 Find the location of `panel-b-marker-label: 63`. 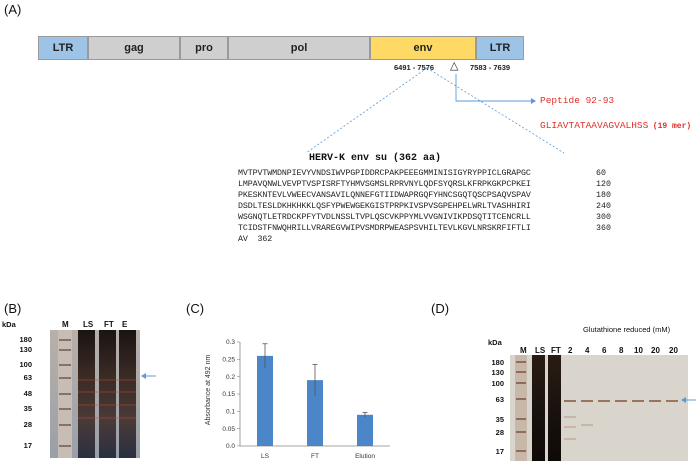

panel-b-marker-label: 63 is located at coordinates (27, 377).